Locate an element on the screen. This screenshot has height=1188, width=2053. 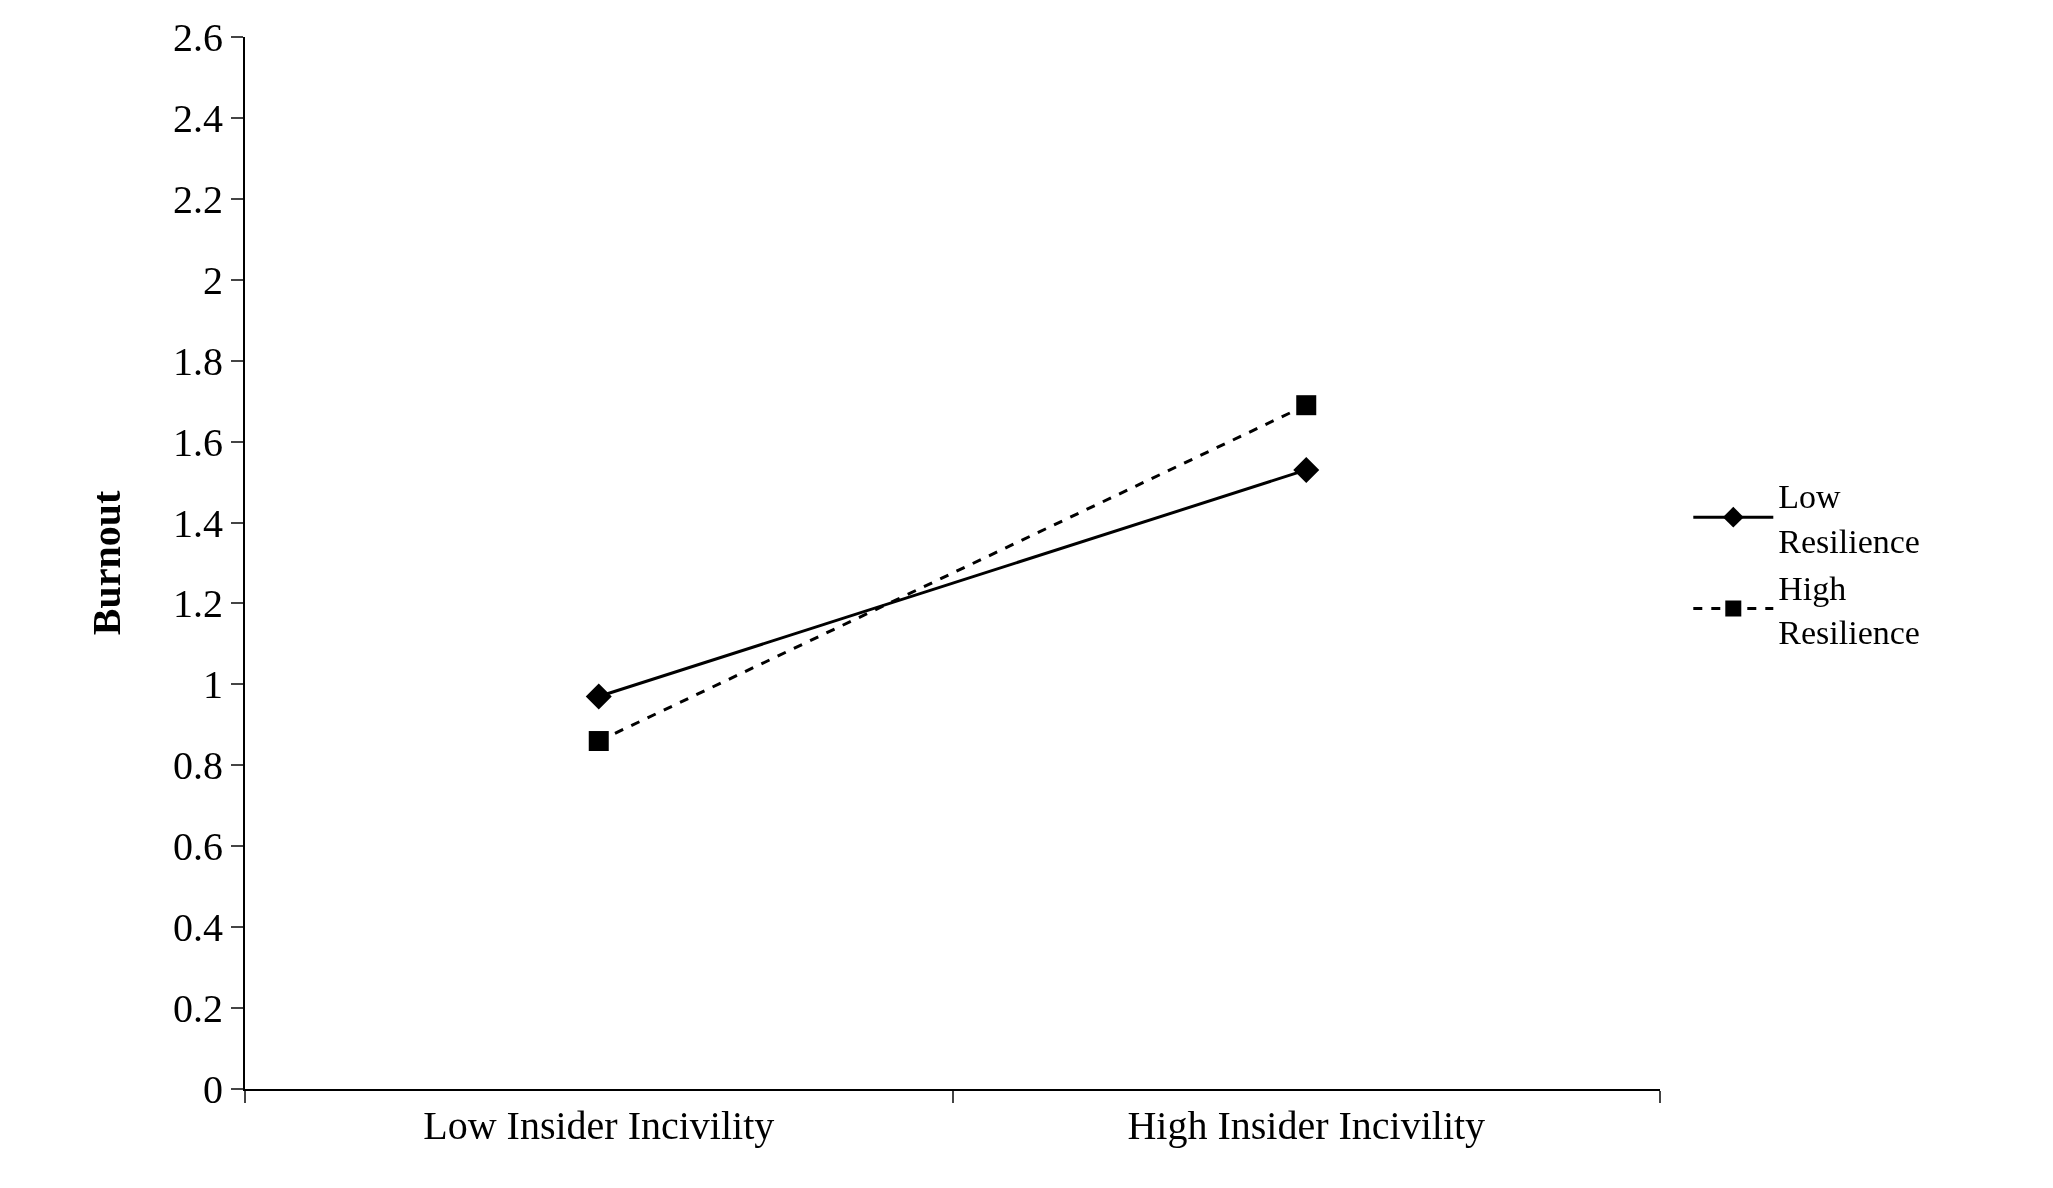
y-tick-label: 2.6 is located at coordinates (198, 37).